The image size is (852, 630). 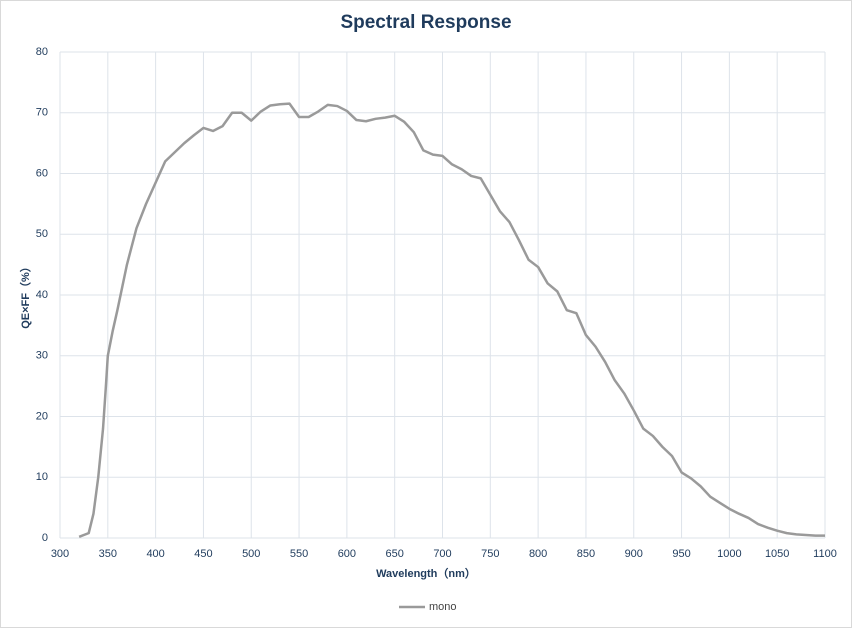 What do you see at coordinates (45, 538) in the screenshot?
I see `y-tick-label: 0` at bounding box center [45, 538].